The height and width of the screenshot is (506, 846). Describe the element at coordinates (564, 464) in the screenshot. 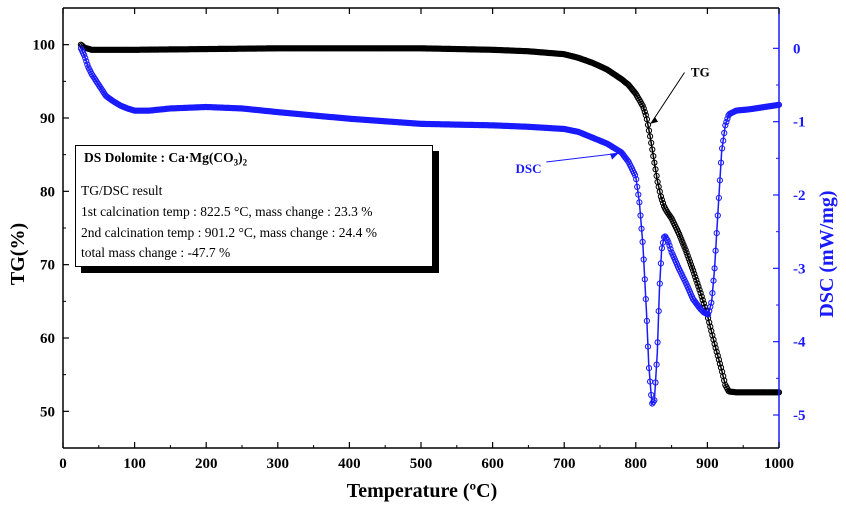

I see `x-tick-label: 700` at that location.